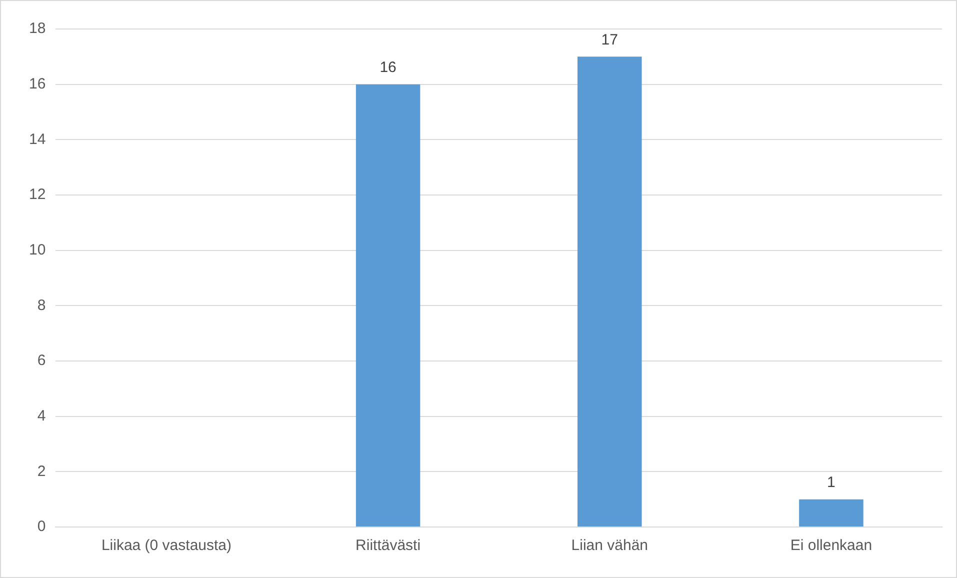  What do you see at coordinates (41, 361) in the screenshot?
I see `y-tick-label: 6` at bounding box center [41, 361].